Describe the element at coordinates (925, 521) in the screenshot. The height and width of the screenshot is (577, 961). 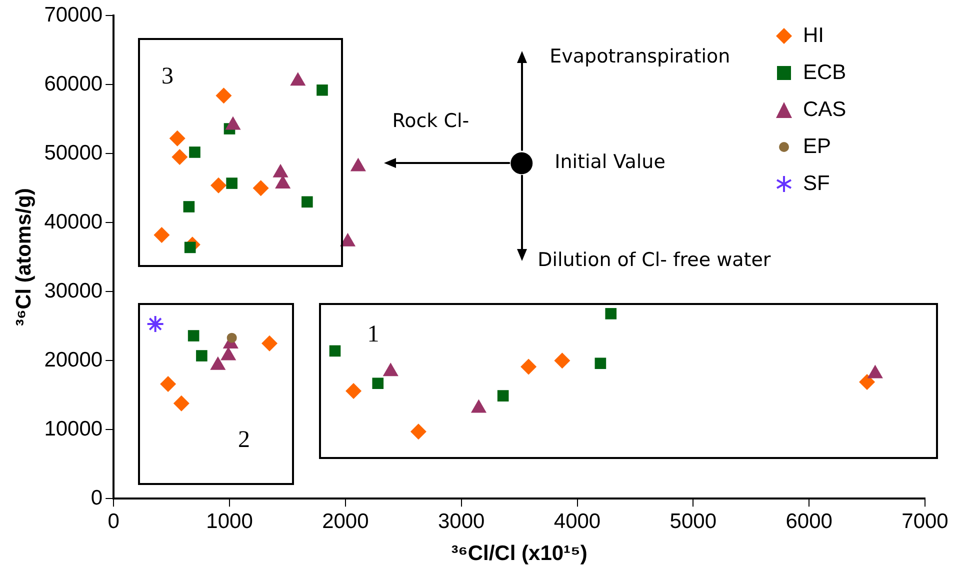
I see `x-tick-label: 7000` at that location.